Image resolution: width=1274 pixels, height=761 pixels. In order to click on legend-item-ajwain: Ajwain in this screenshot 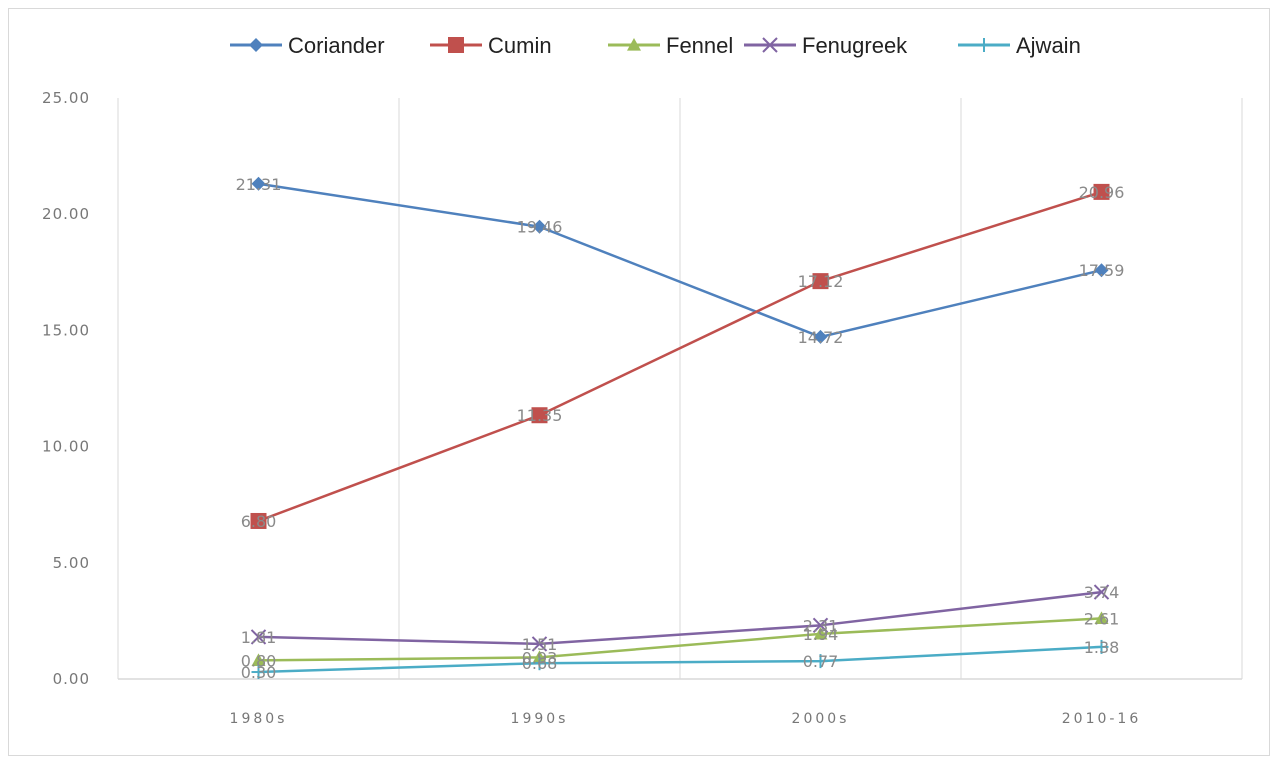, I will do `click(1019, 45)`.